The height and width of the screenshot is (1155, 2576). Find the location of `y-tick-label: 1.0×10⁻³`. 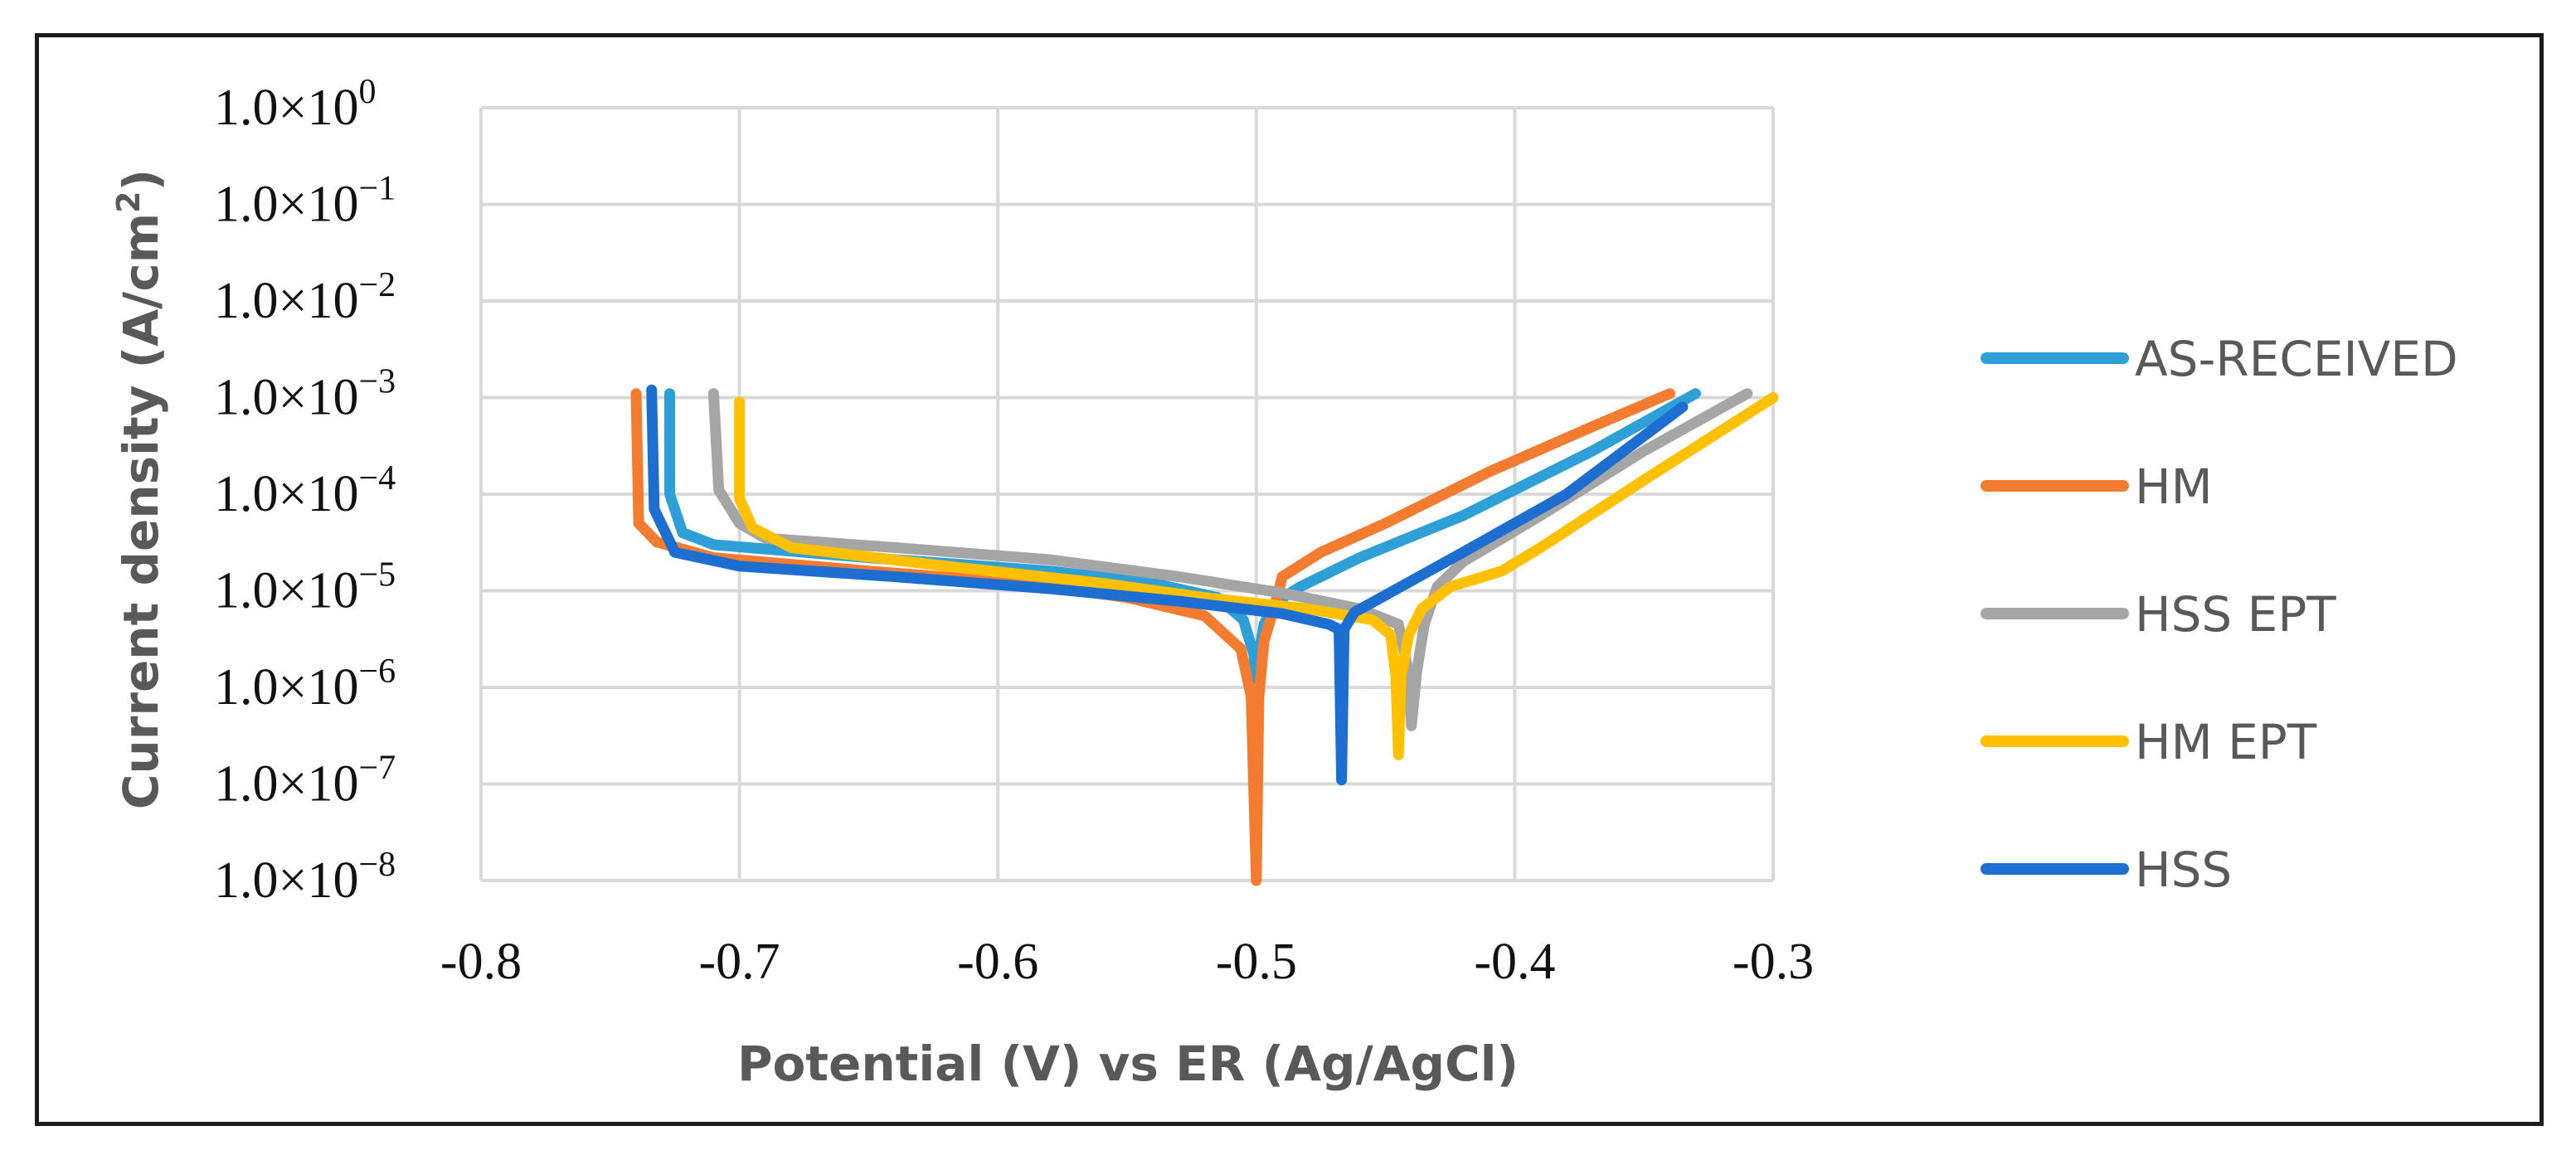

y-tick-label: 1.0×10⁻³ is located at coordinates (305, 395).